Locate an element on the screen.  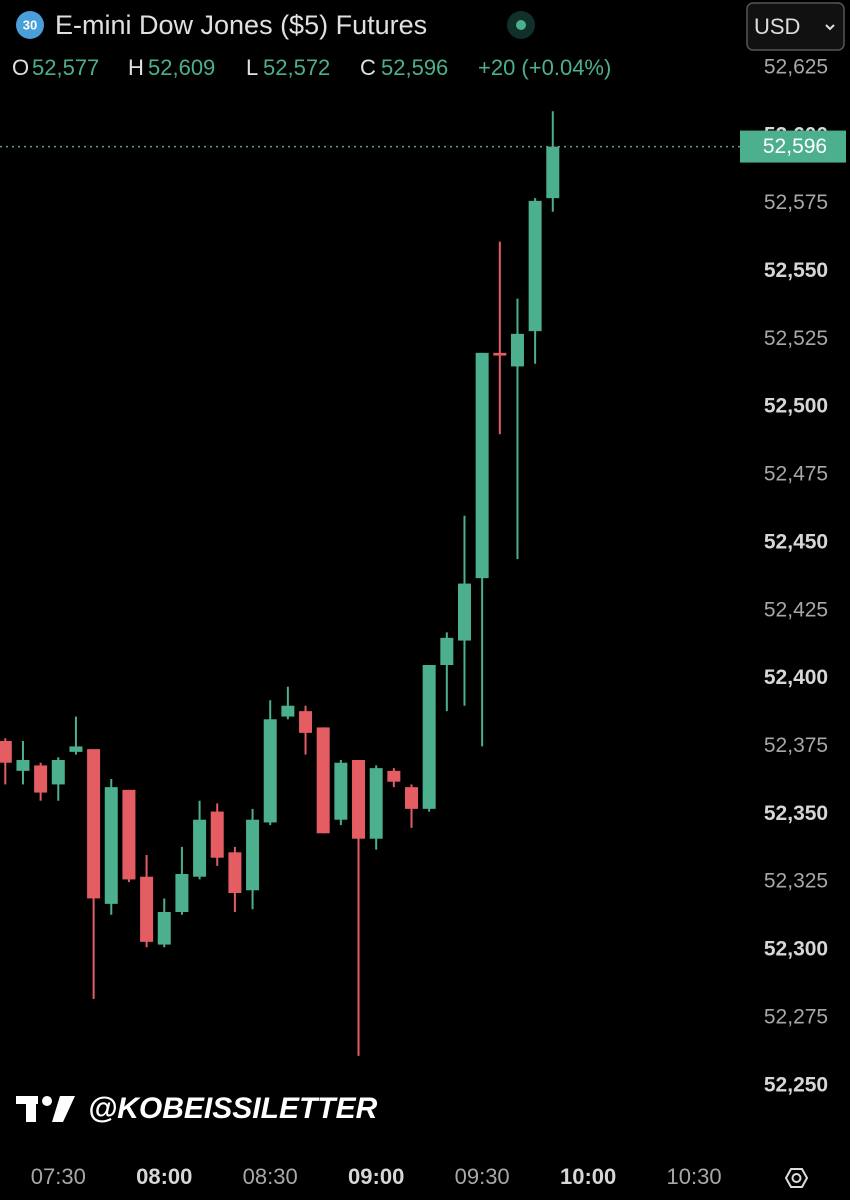
y-tick-label: 52,525 is located at coordinates (796, 338).